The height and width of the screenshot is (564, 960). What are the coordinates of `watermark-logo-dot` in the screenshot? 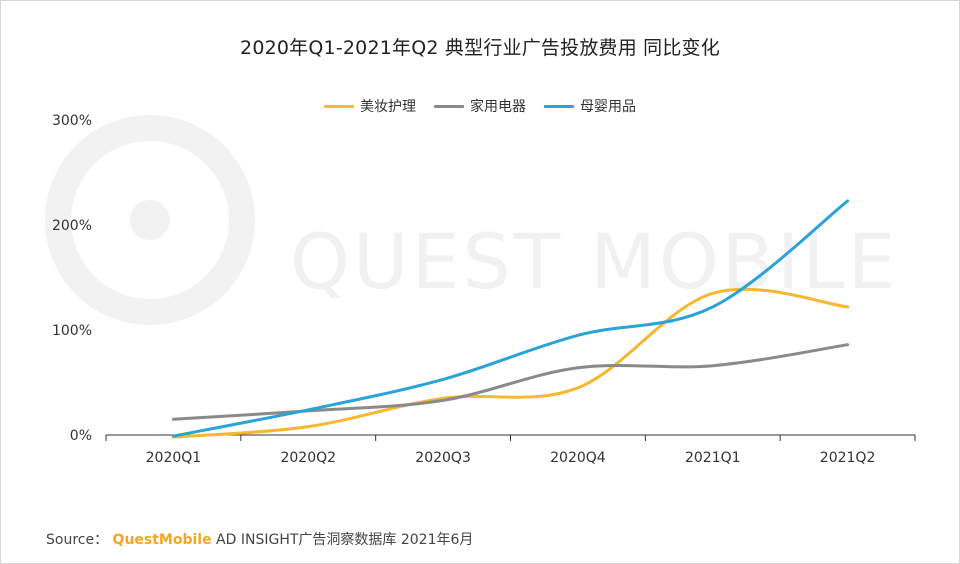 It's located at (150, 220).